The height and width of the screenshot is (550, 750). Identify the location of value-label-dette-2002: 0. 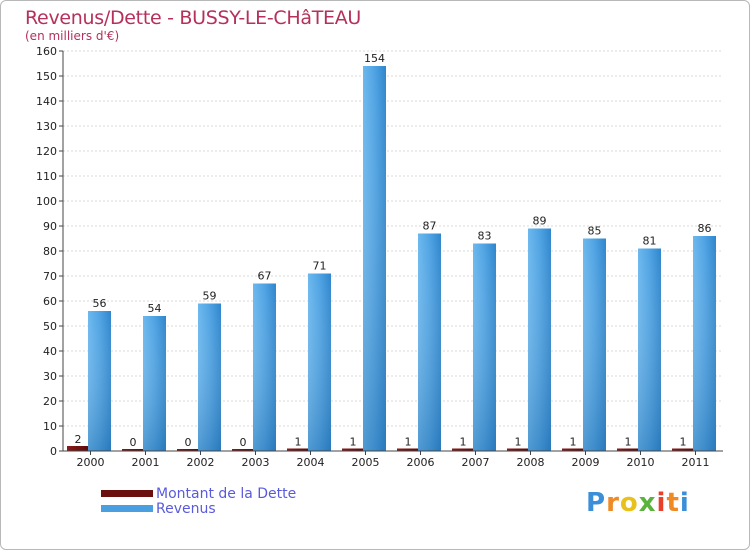
(188, 442).